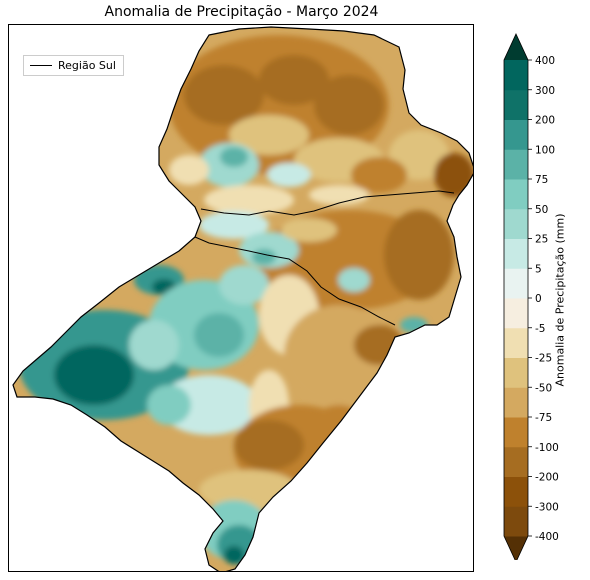  What do you see at coordinates (547, 507) in the screenshot?
I see `colorbar-tick-label: -300` at bounding box center [547, 507].